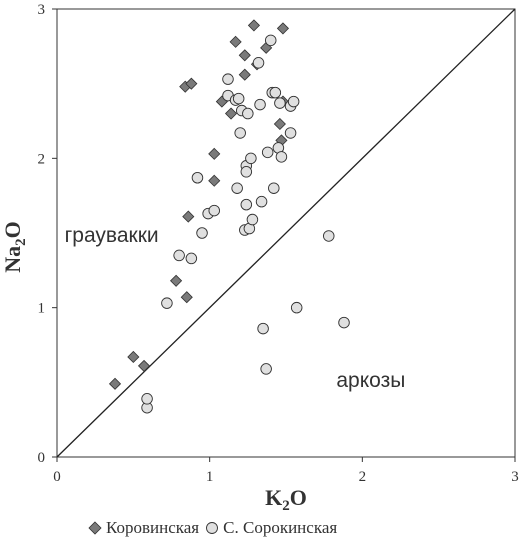 This screenshot has width=521, height=551. Describe the element at coordinates (370, 380) in the screenshot. I see `region-label: аркозы` at that location.